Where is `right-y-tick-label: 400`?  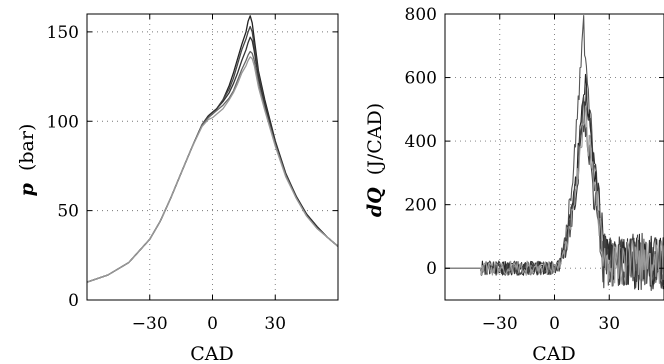 right-y-tick-label: 400 is located at coordinates (421, 142).